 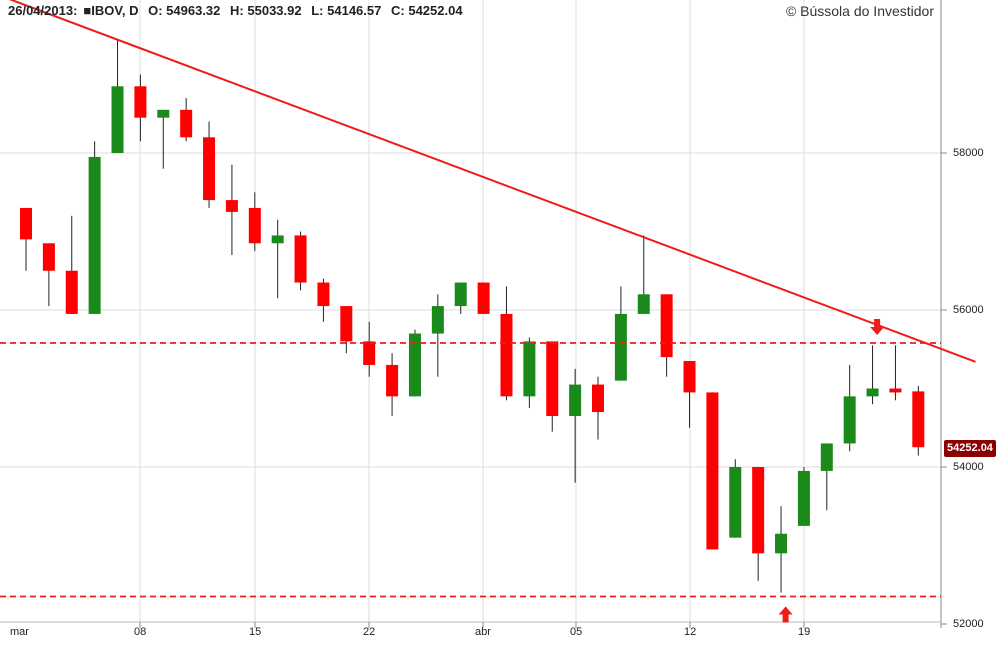 I want to click on x-tick-label: 19, so click(x=804, y=632).